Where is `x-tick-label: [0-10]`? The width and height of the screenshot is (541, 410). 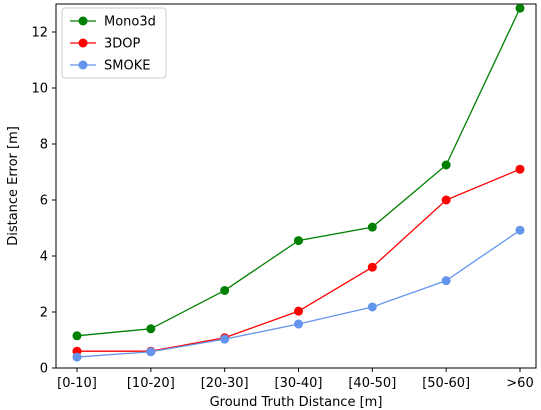 x-tick-label: [0-10] is located at coordinates (77, 383).